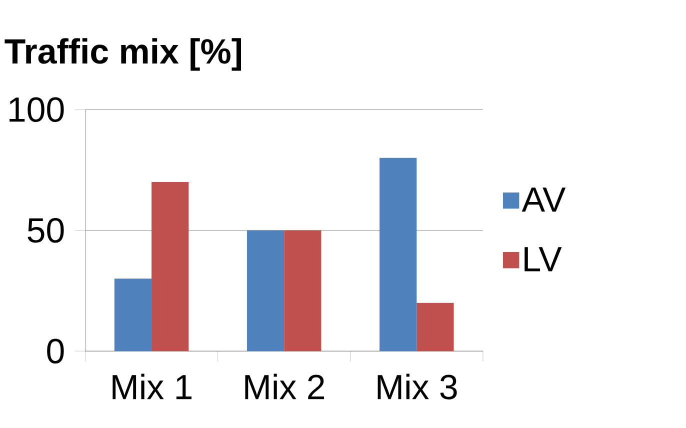 This screenshot has height=428, width=686. What do you see at coordinates (123, 54) in the screenshot?
I see `chart-title: Traffic mix [%]` at bounding box center [123, 54].